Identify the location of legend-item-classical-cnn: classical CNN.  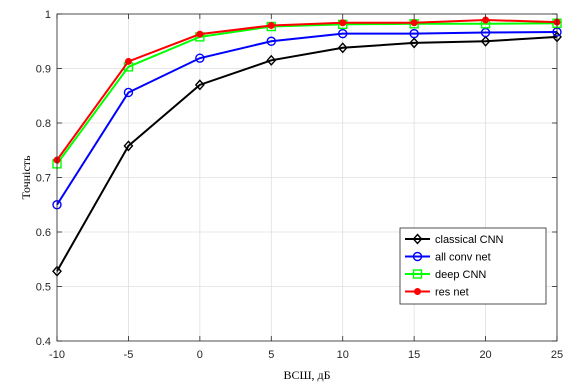
(454, 239).